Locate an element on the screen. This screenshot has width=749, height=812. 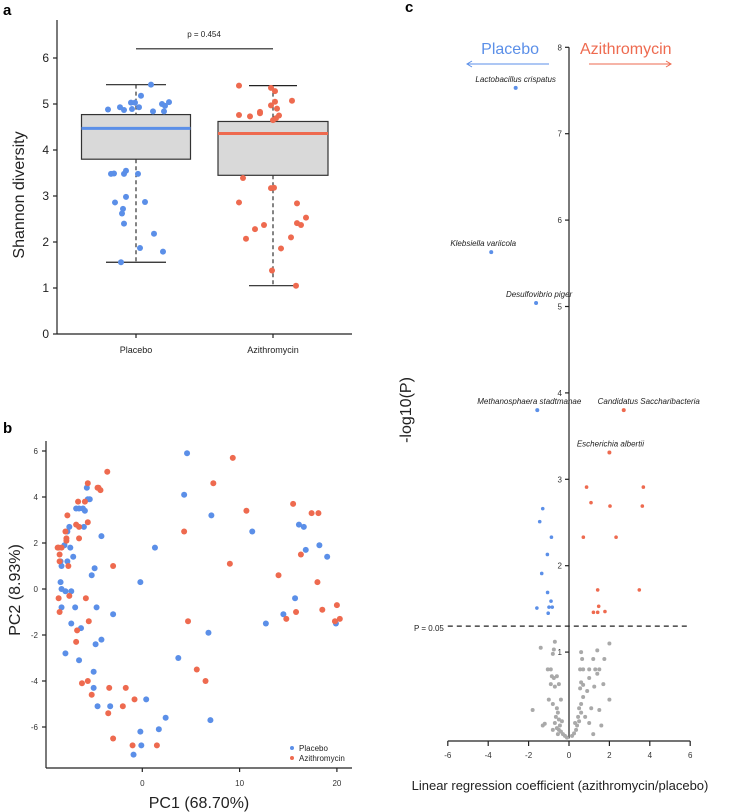
y-axis-label: PC2 (8.93%) is located at coordinates (15, 590).